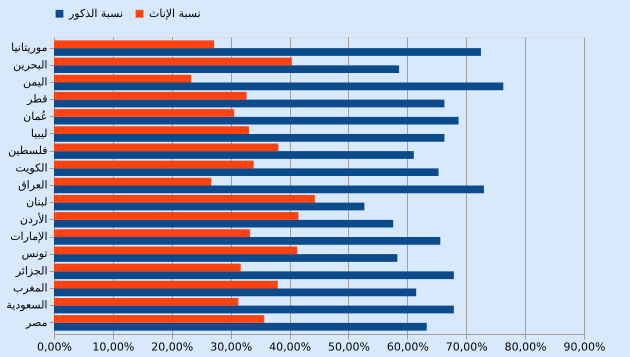  I want to click on legend-label: نسبة الذكور, so click(96, 13).